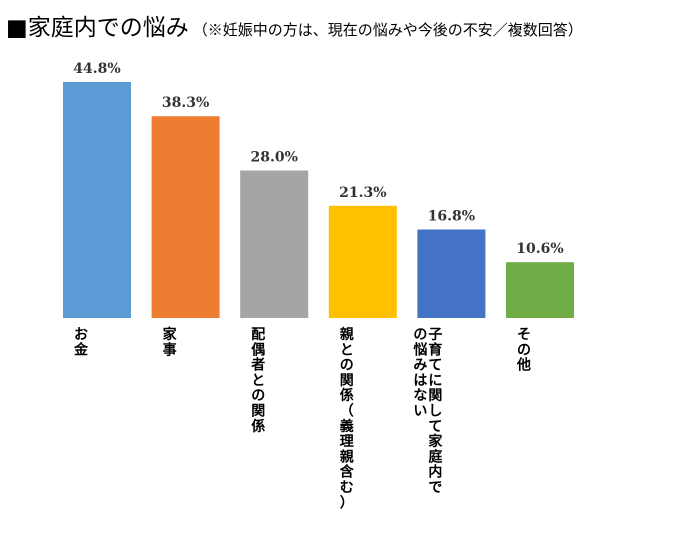  I want to click on bar-value-label-0: 44.8%, so click(96, 69).